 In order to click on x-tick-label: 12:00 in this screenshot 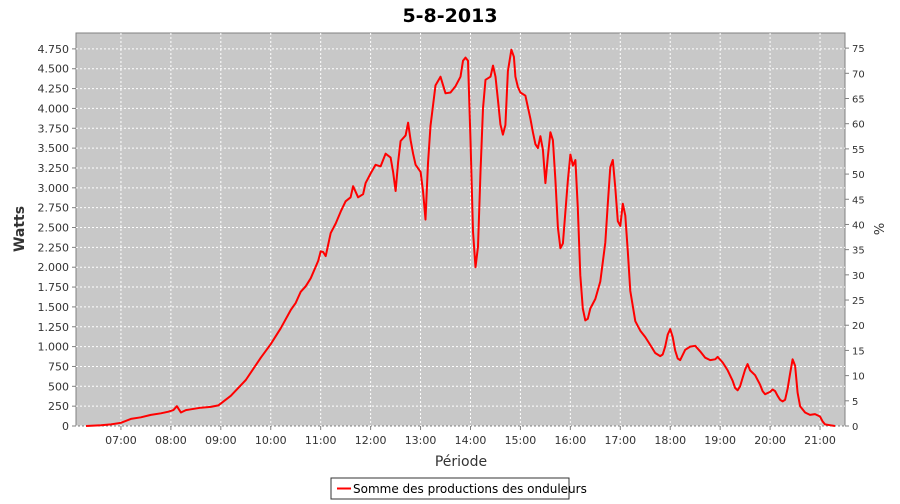, I will do `click(371, 440)`.